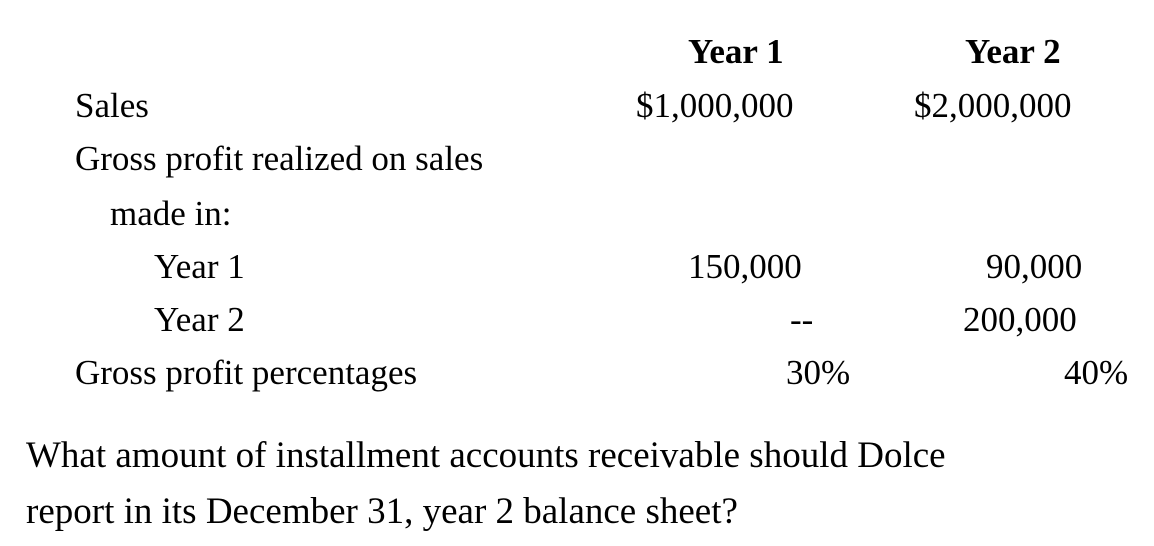 The height and width of the screenshot is (546, 1154). Describe the element at coordinates (199, 319) in the screenshot. I see `row-label-year-2: Year 2` at that location.